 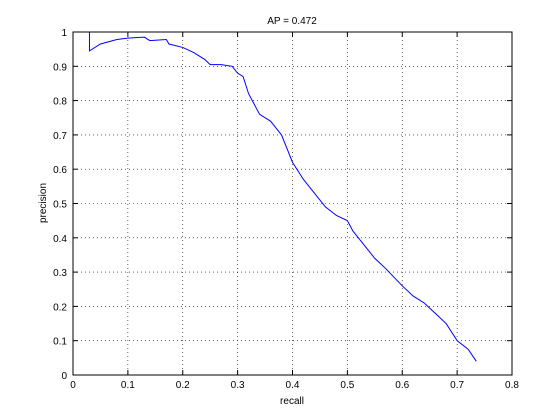 I want to click on y-tick-label: 0.2, so click(x=60, y=307).